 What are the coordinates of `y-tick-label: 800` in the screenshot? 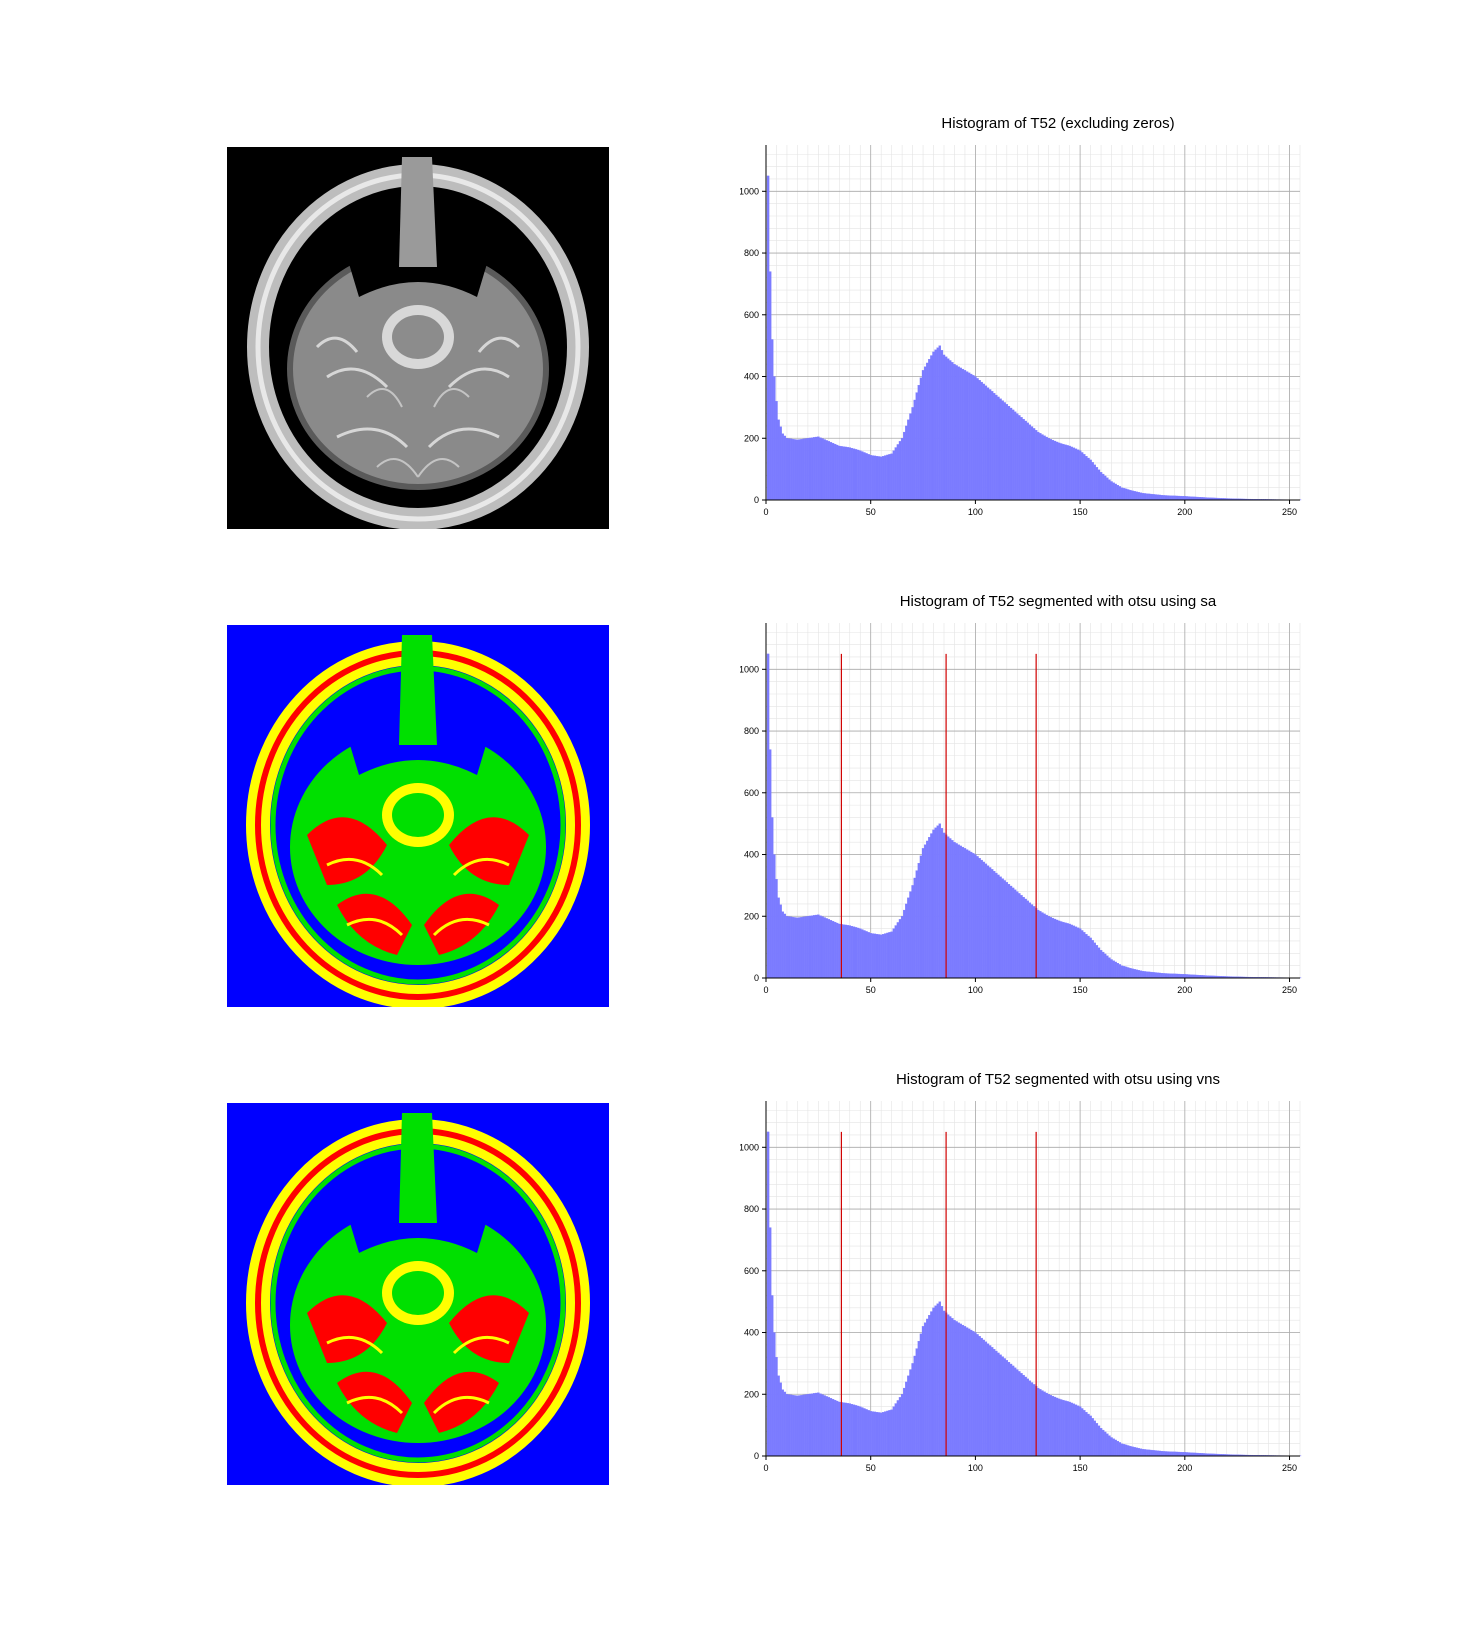 It's located at (751, 731).